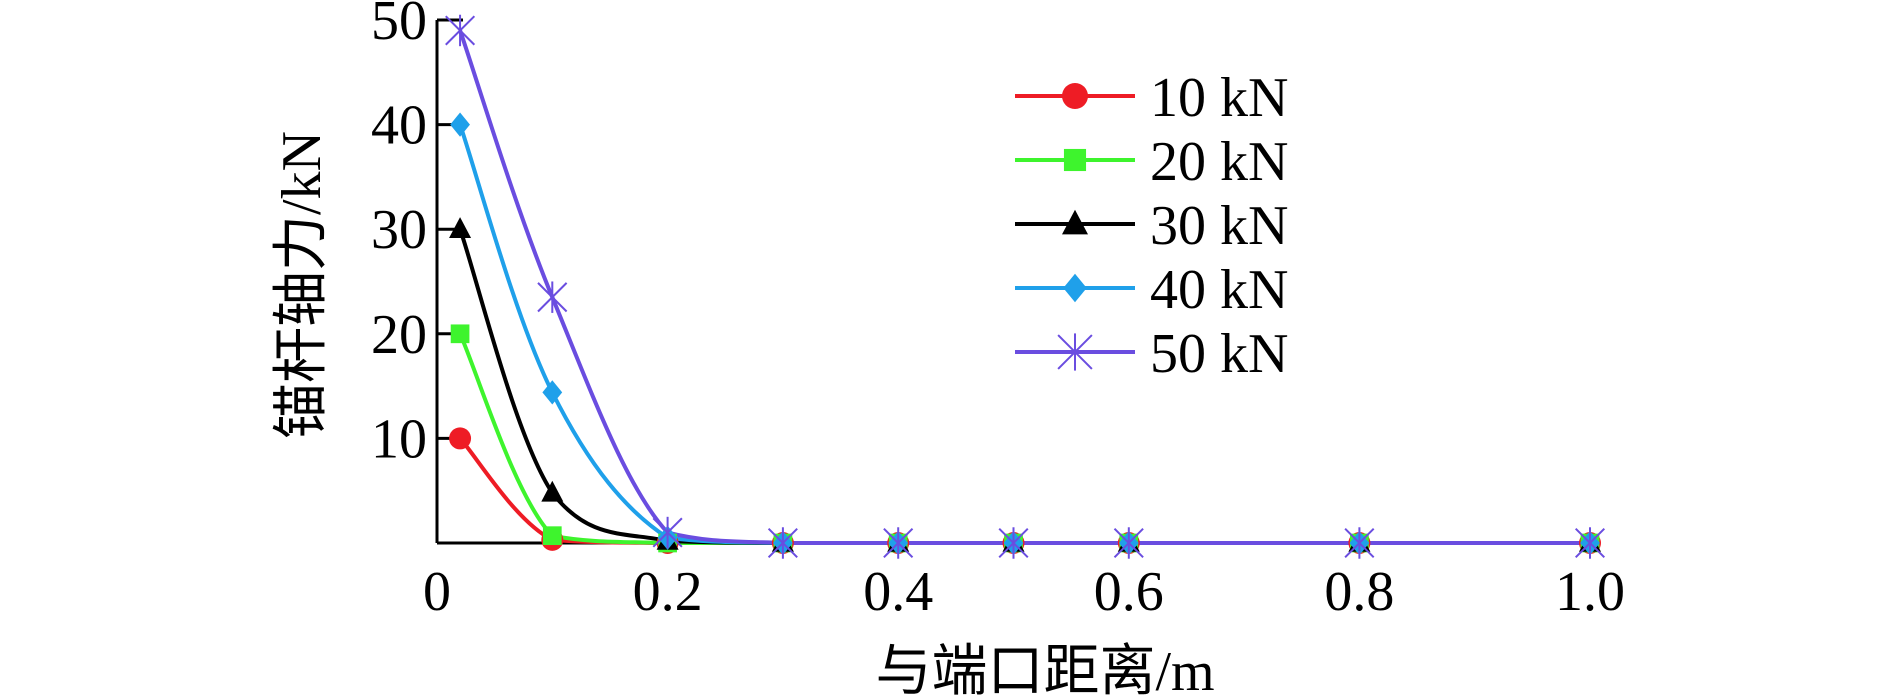  Describe the element at coordinates (1359, 592) in the screenshot. I see `x-tick-label: 0.8` at that location.